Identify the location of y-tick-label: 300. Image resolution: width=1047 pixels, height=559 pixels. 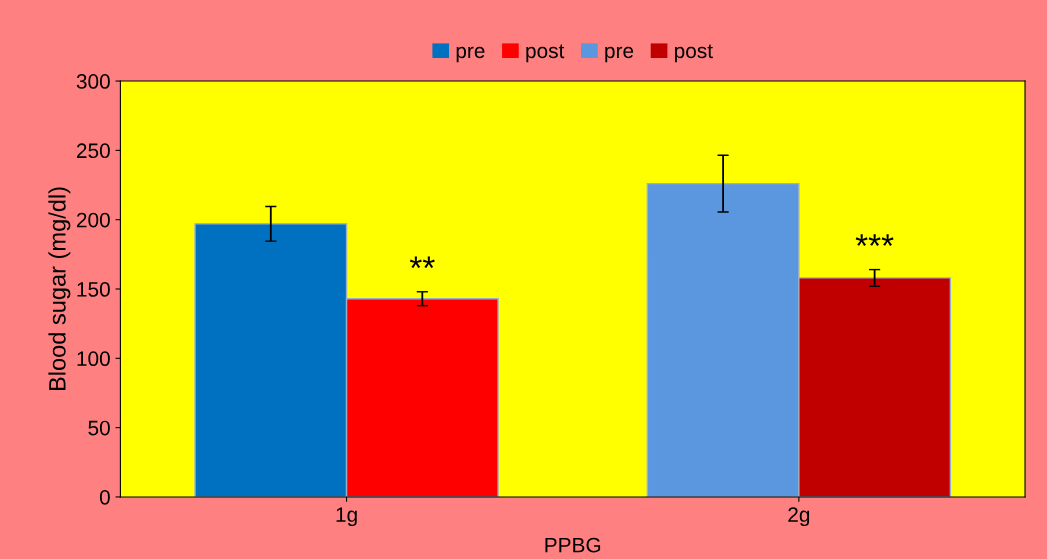
(93, 81).